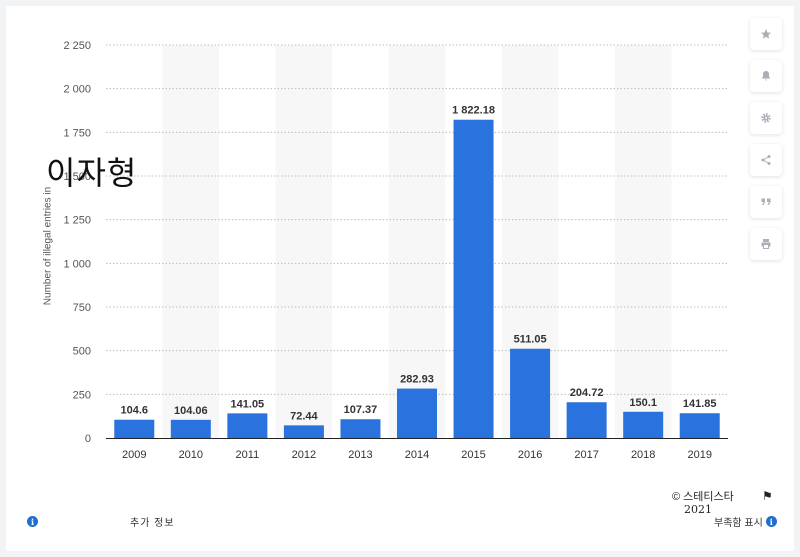 This screenshot has width=800, height=557. What do you see at coordinates (766, 118) in the screenshot?
I see `gear-icon` at bounding box center [766, 118].